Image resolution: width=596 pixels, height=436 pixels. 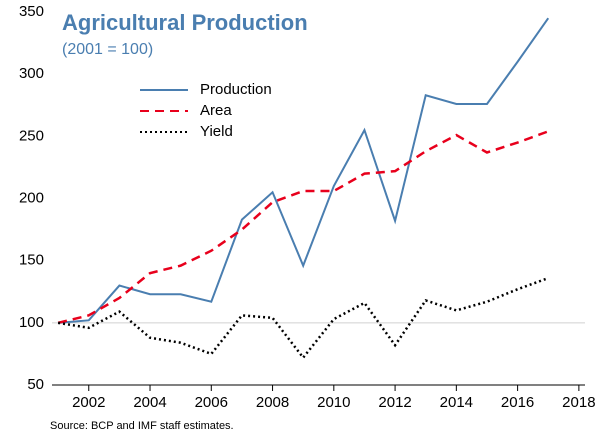 What do you see at coordinates (216, 131) in the screenshot?
I see `legend-label: Yield` at bounding box center [216, 131].